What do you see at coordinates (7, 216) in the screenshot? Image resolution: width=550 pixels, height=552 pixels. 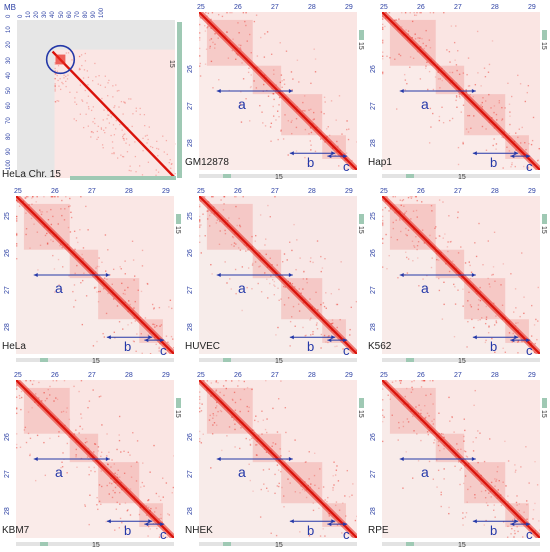 I see `left-tick-label: 25` at bounding box center [7, 216].